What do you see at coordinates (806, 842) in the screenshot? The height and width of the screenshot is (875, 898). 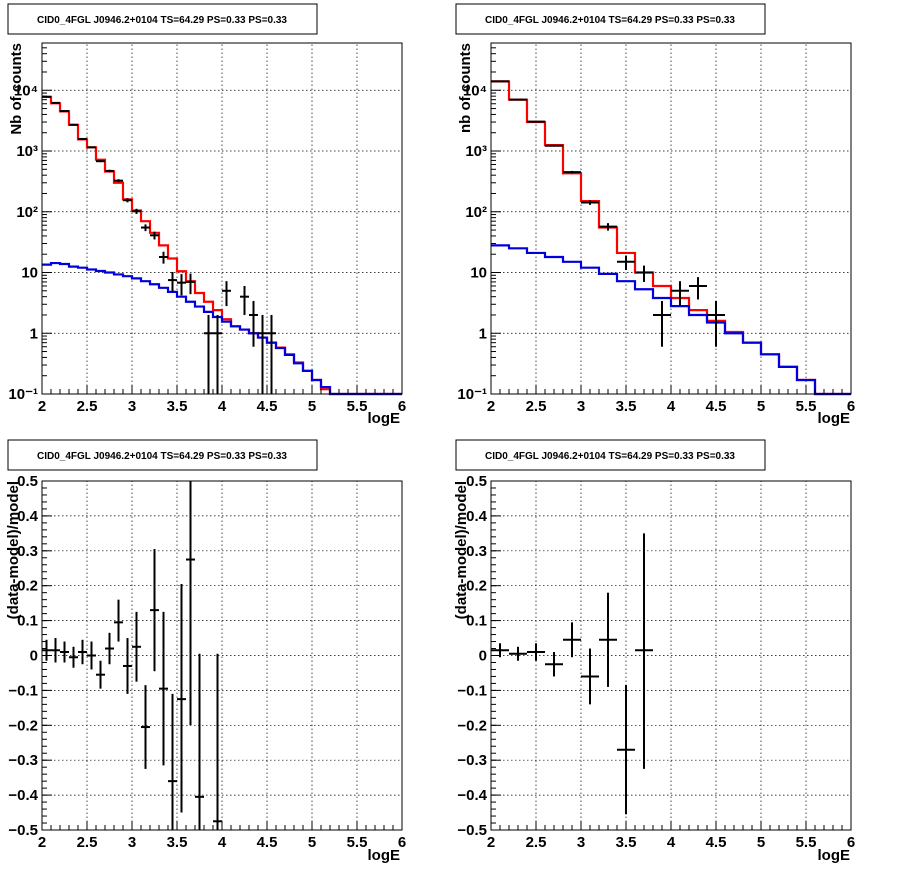 I see `x-tick-label: 5.5` at bounding box center [806, 842].